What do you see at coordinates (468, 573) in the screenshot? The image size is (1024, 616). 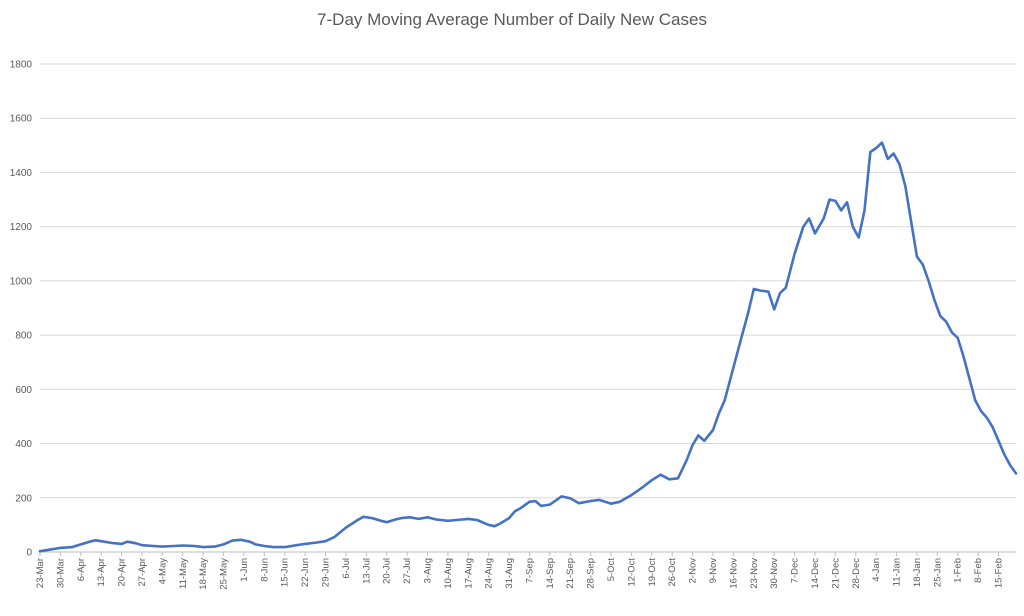 I see `x-tick-label: 17-Aug` at bounding box center [468, 573].